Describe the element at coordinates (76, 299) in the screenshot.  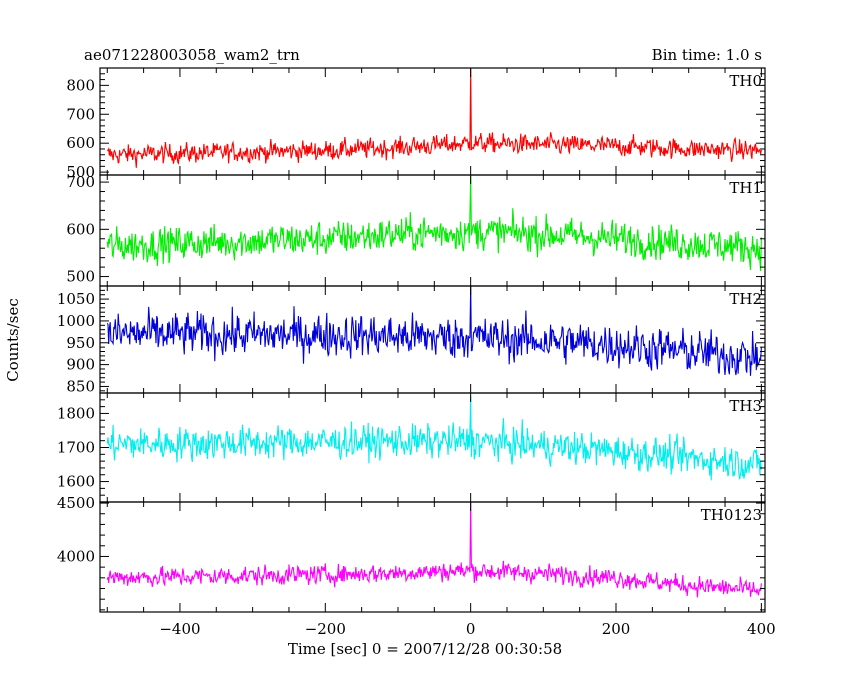
I see `y-tick-label: 1050` at that location.